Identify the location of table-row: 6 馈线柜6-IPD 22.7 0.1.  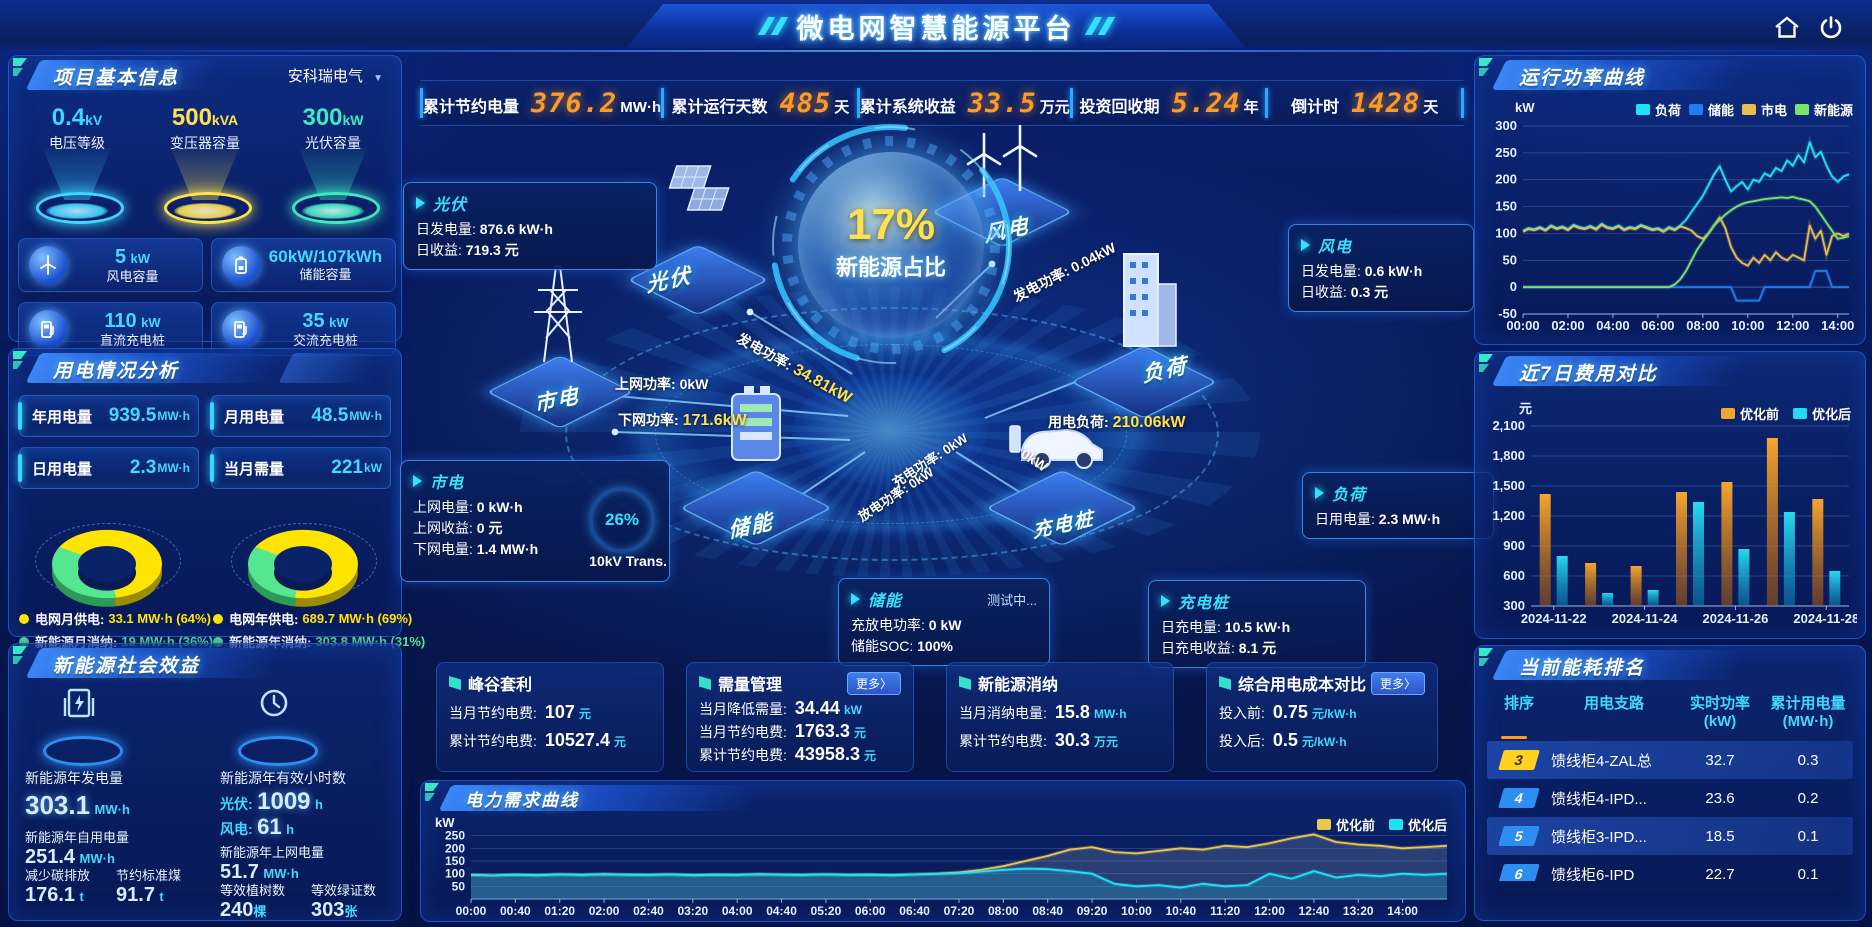
(1670, 868).